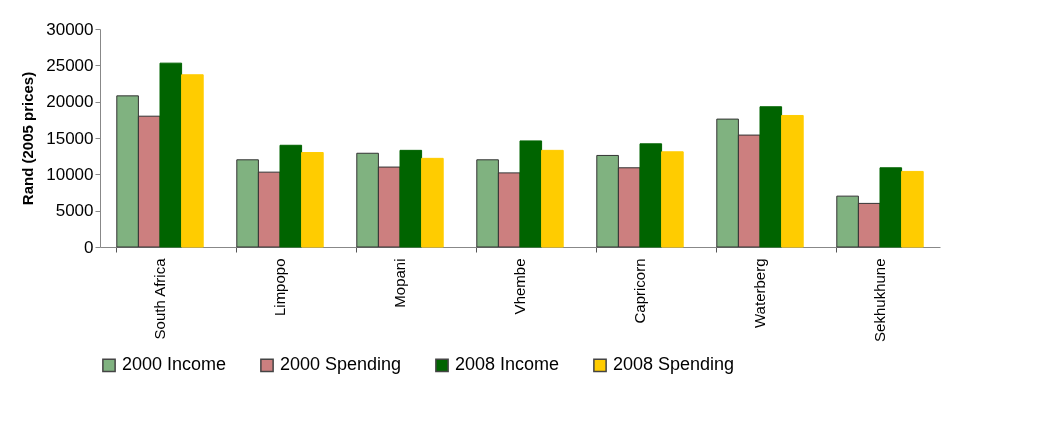 The width and height of the screenshot is (1042, 421). Describe the element at coordinates (70, 174) in the screenshot. I see `y-tick-label: 10000` at that location.